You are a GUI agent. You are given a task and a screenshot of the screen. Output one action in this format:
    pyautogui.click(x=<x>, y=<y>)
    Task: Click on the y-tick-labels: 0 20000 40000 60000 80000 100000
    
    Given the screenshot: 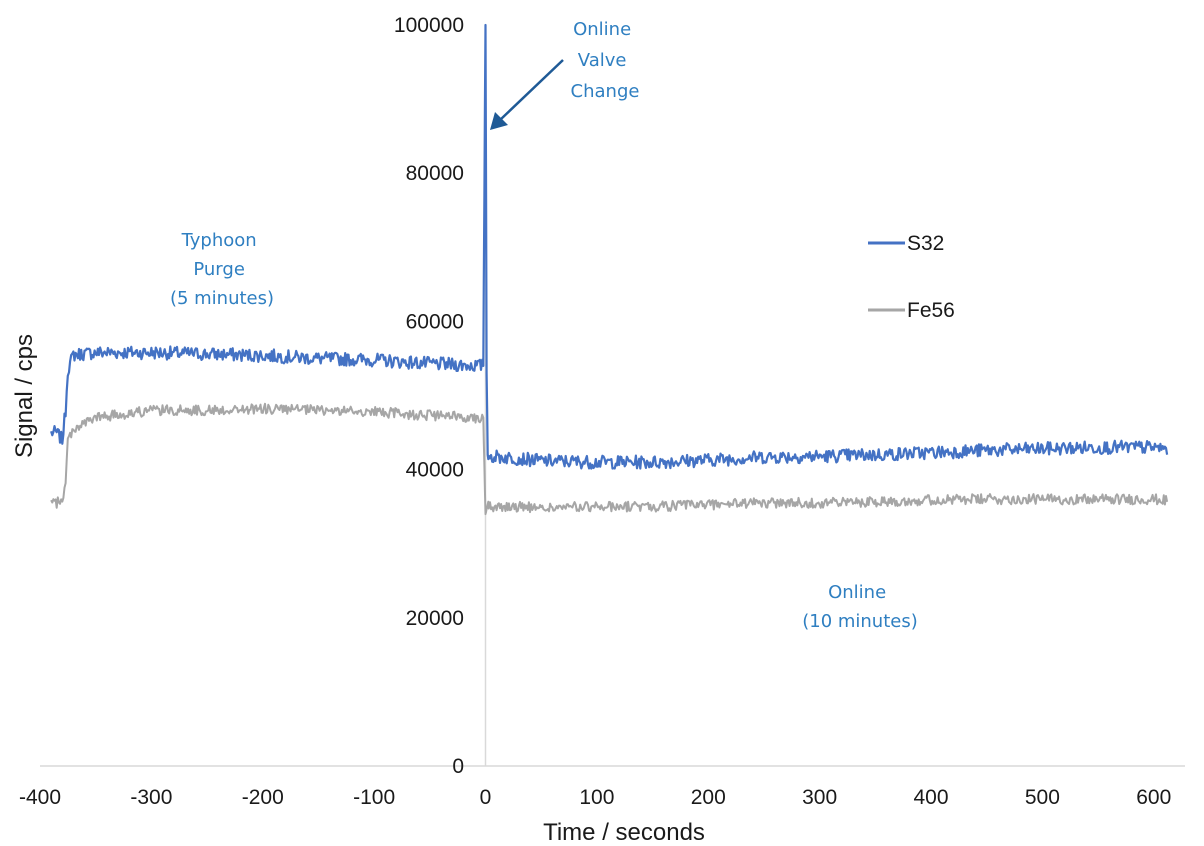 What is the action you would take?
    pyautogui.click(x=429, y=396)
    